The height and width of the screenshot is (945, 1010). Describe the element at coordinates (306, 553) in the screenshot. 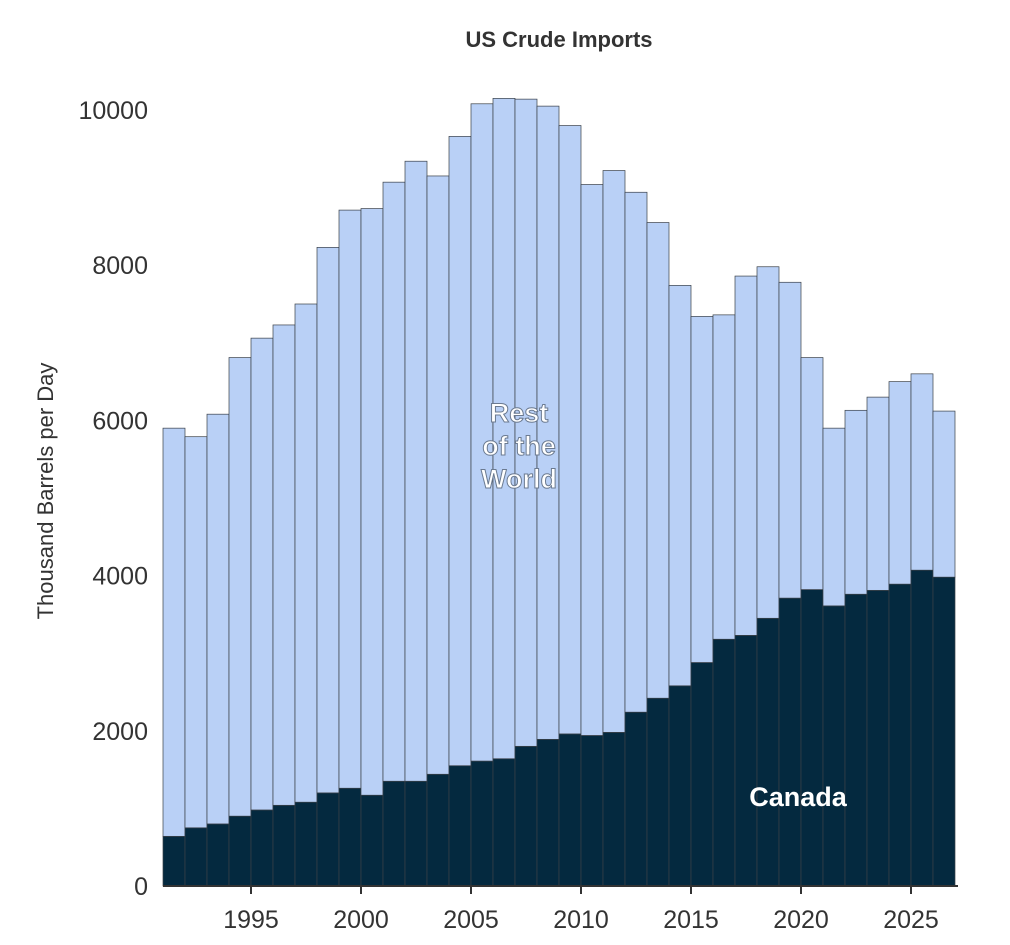

I see `bar-rest-1997` at that location.